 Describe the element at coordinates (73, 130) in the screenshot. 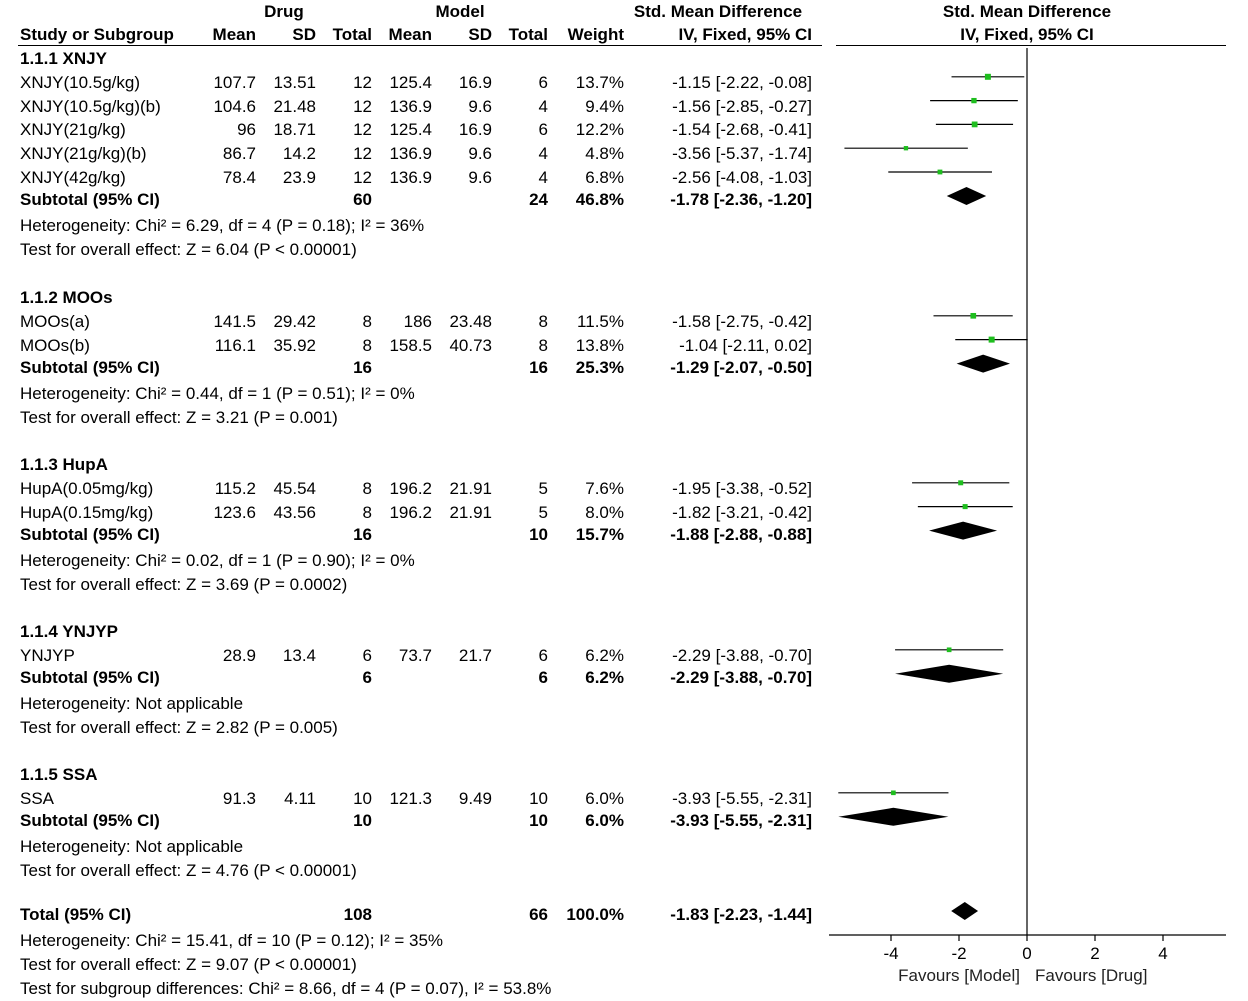

I see `study-name: XNJY(21g/kg)` at that location.